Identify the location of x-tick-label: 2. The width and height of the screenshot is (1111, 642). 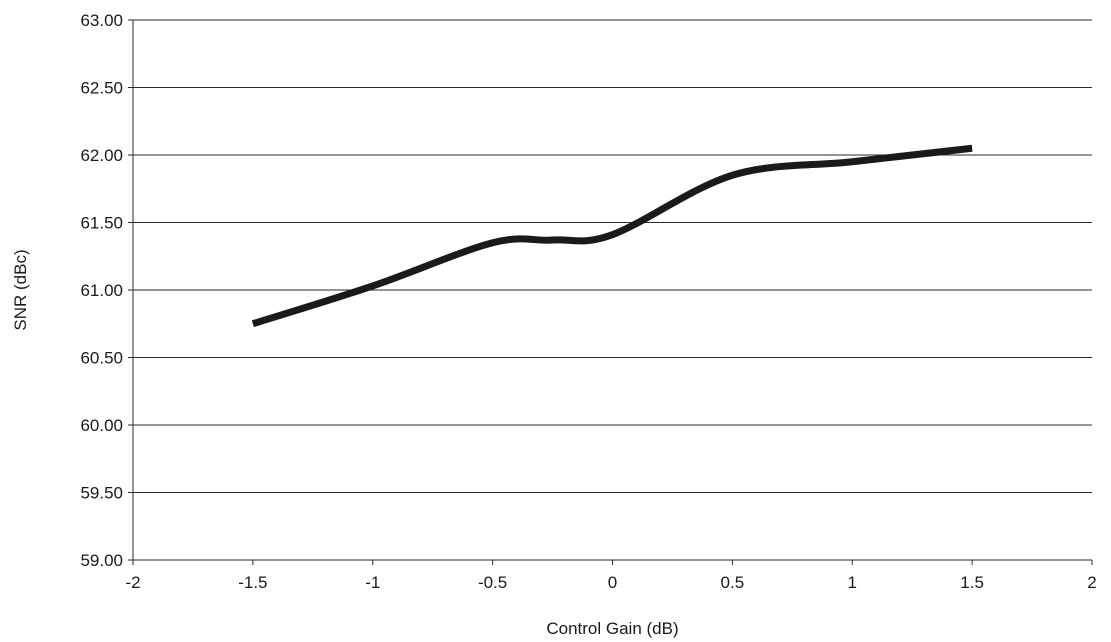
(1091, 582).